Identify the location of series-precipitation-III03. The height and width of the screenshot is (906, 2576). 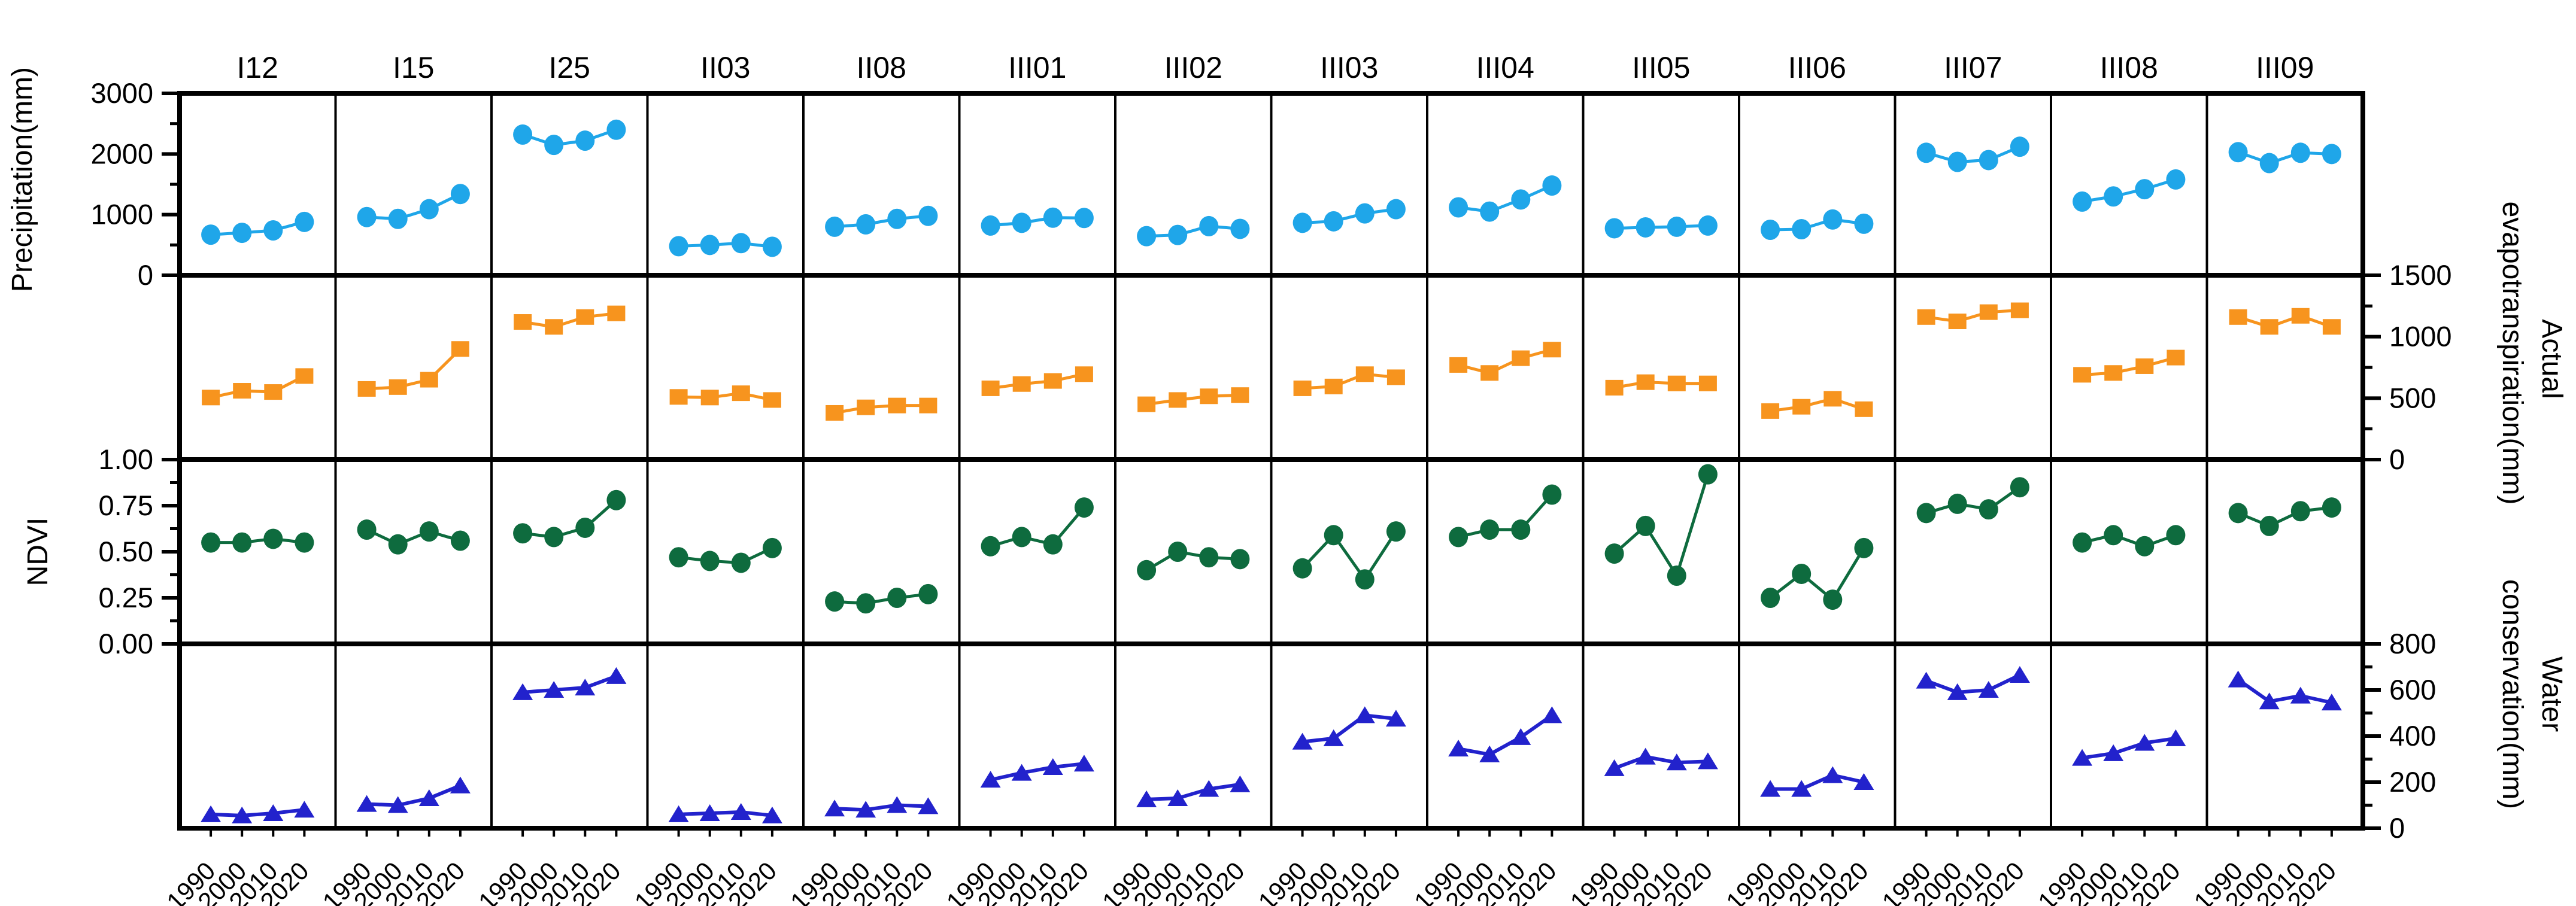
(1349, 216).